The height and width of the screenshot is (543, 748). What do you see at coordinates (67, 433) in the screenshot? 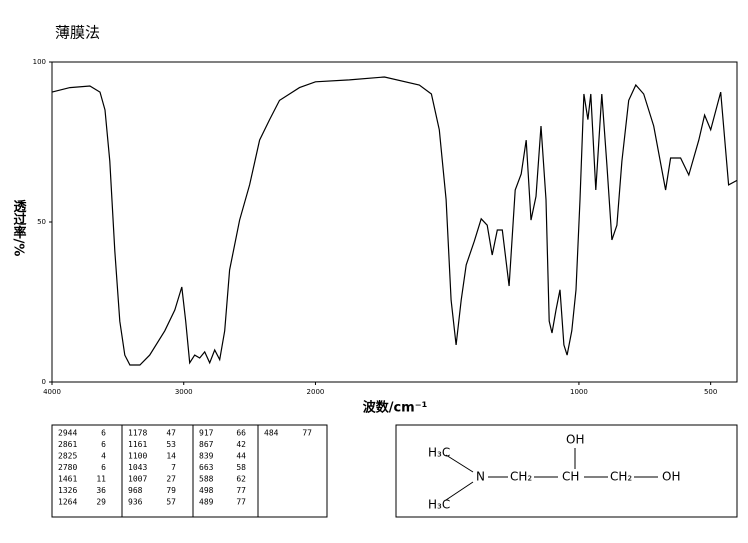
I see `peak-wavenumber: 2944` at bounding box center [67, 433].